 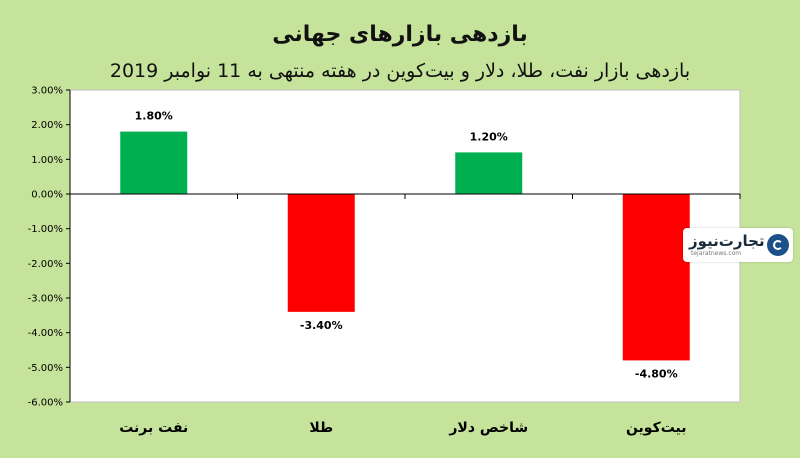 What do you see at coordinates (45, 403) in the screenshot?
I see `y-tick-label: -6.00%` at bounding box center [45, 403].